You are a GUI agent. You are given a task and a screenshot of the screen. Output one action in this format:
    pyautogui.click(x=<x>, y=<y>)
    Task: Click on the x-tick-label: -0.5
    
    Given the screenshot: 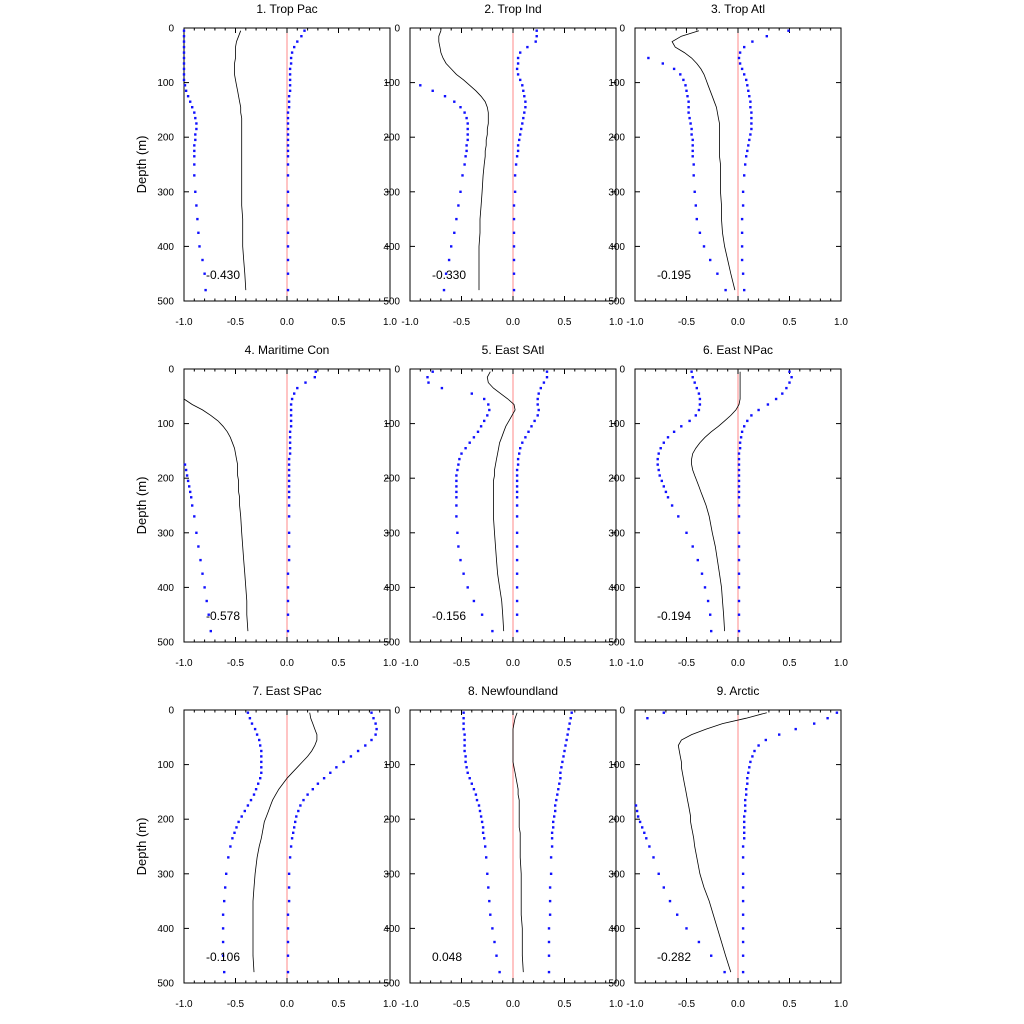 What is the action you would take?
    pyautogui.click(x=687, y=663)
    